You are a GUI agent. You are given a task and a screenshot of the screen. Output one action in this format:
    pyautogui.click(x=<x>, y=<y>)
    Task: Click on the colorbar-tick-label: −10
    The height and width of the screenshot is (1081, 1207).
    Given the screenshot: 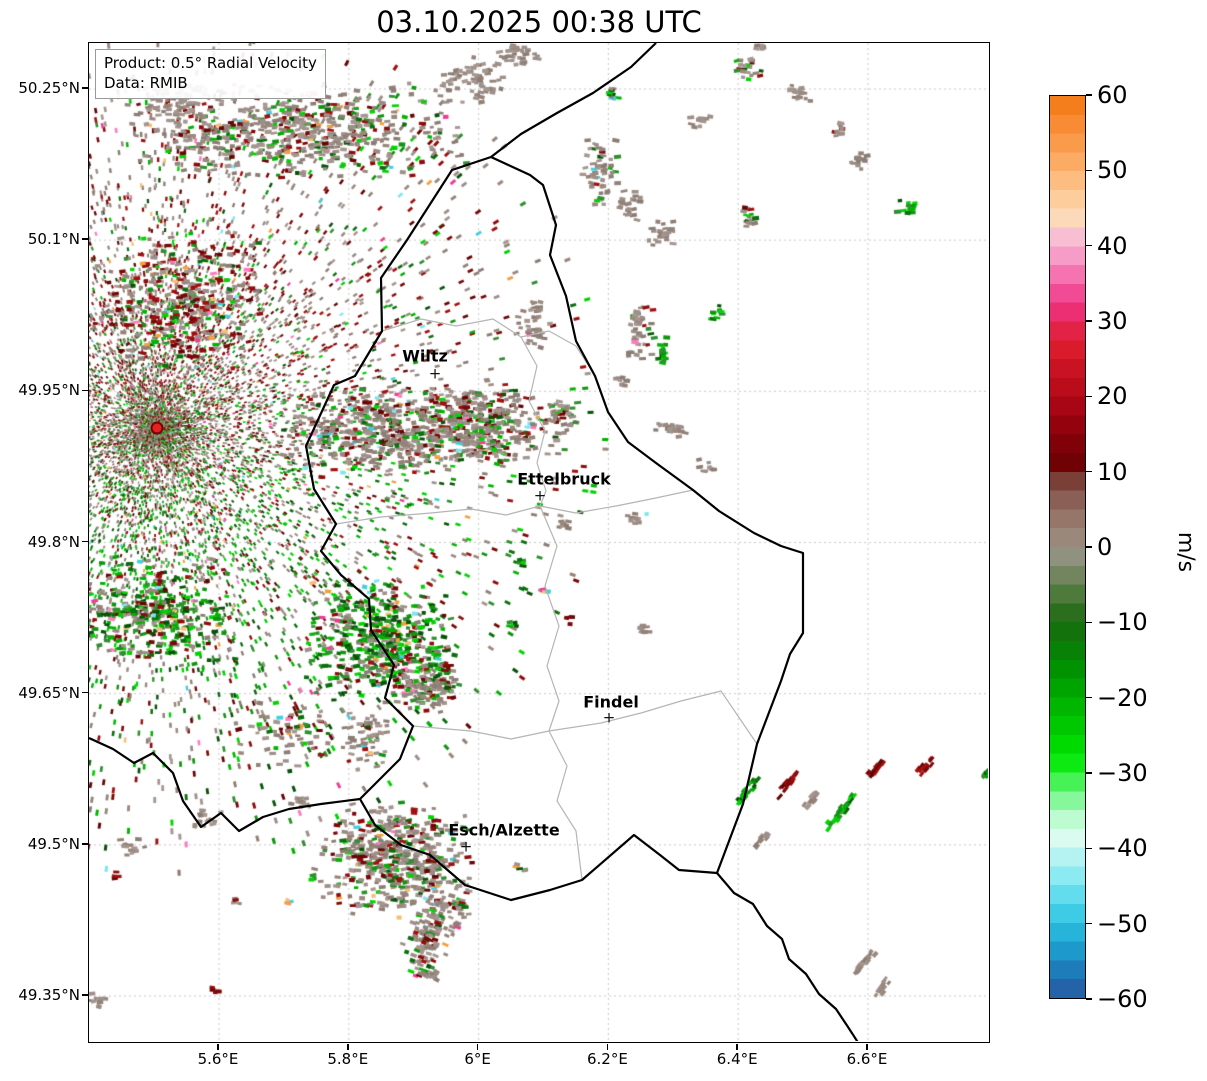 What is the action you would take?
    pyautogui.click(x=1122, y=622)
    